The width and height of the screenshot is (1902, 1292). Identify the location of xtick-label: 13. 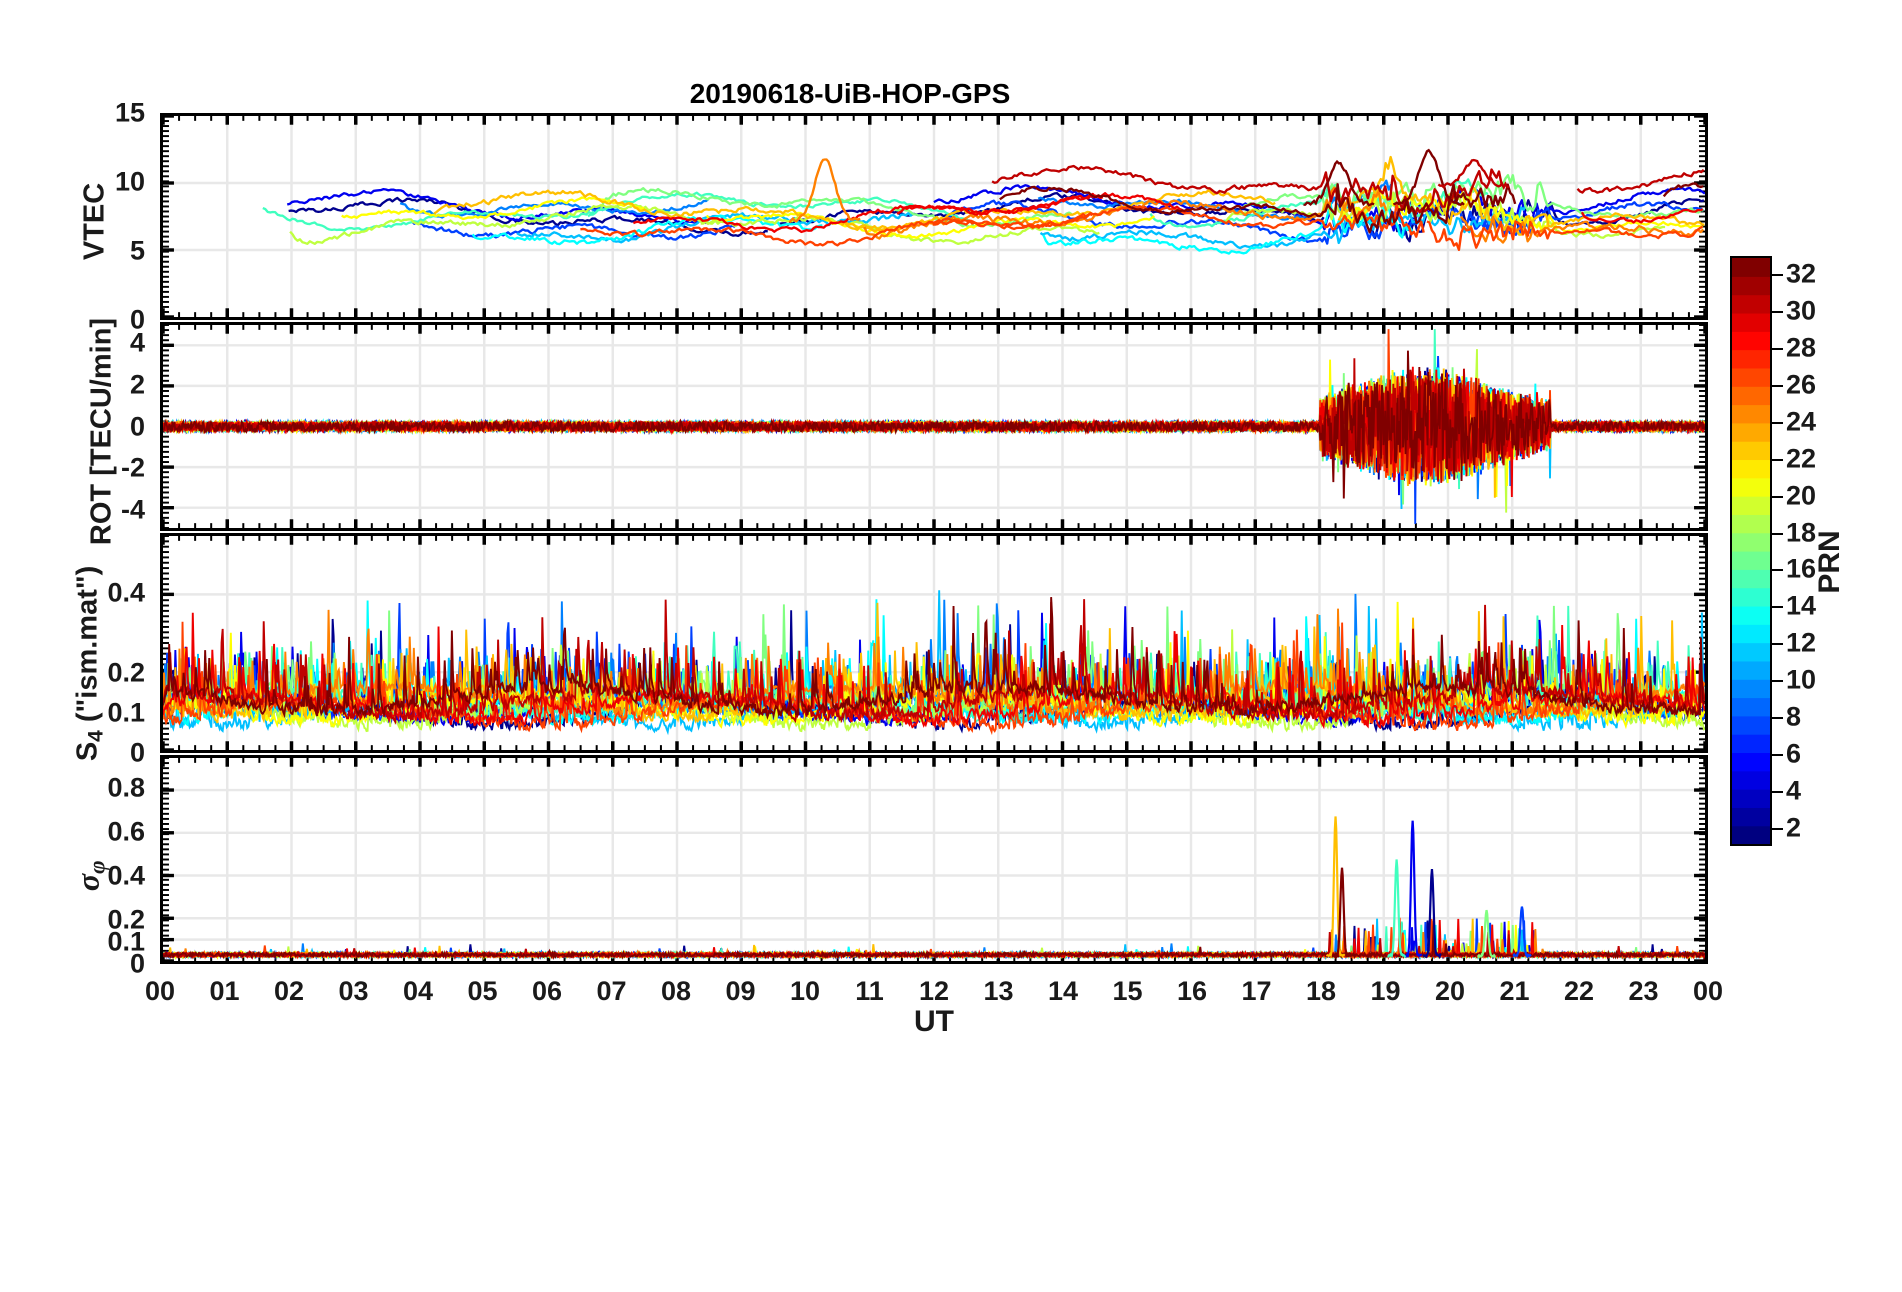
(998, 991).